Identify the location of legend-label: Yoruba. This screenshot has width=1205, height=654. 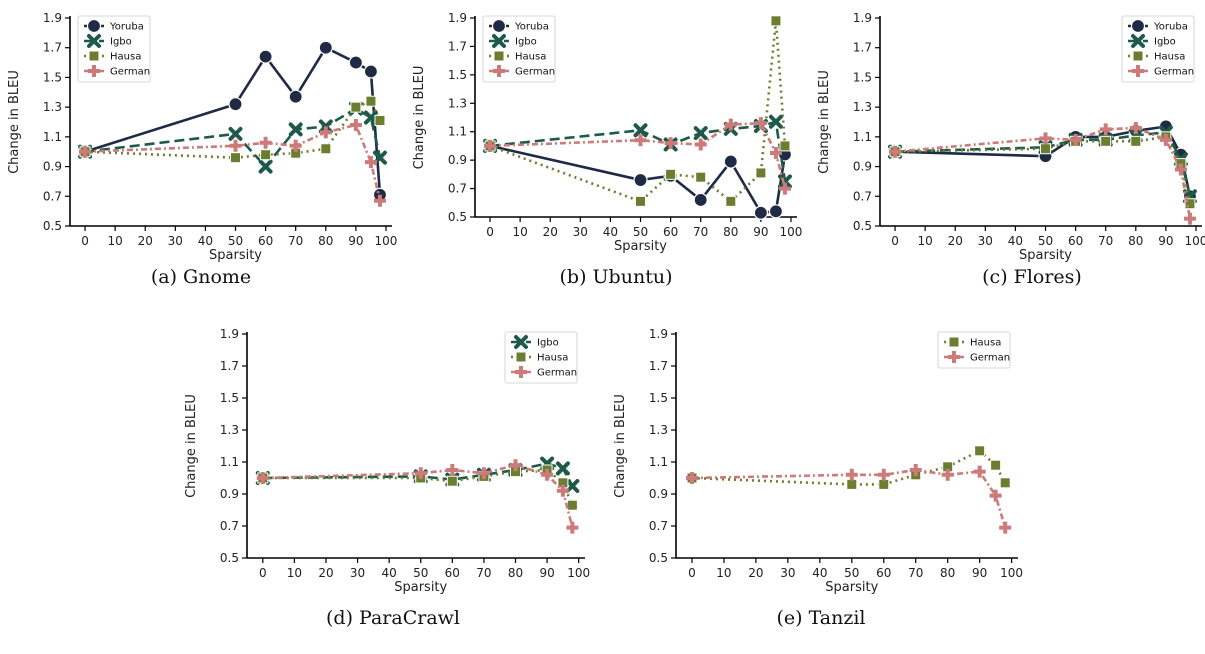
(531, 27).